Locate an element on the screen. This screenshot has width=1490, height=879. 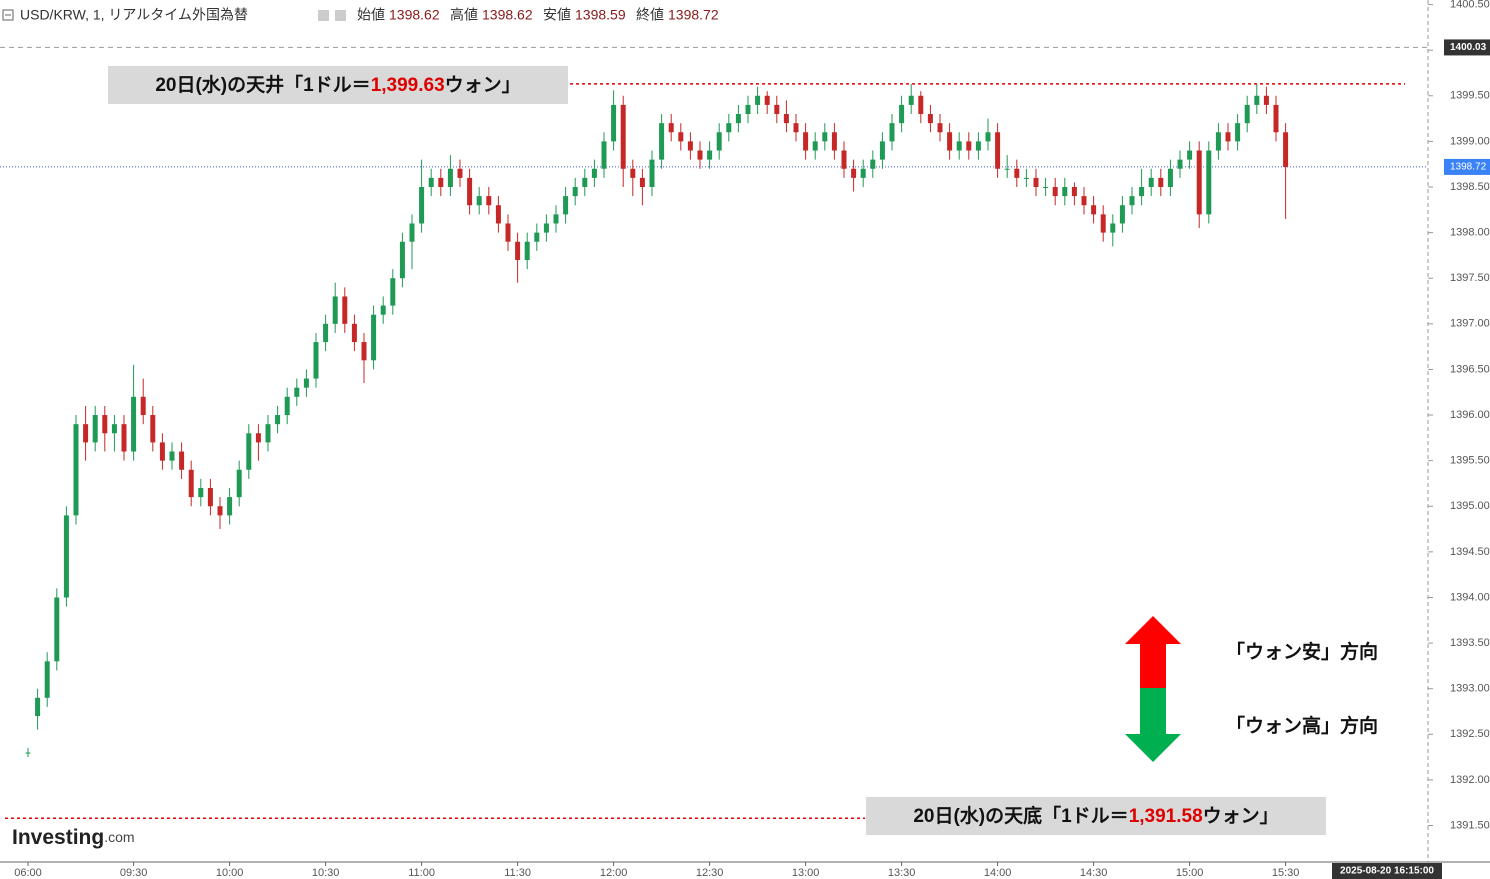
date-label: 2025-08-20 16:15:00 is located at coordinates (1387, 871).